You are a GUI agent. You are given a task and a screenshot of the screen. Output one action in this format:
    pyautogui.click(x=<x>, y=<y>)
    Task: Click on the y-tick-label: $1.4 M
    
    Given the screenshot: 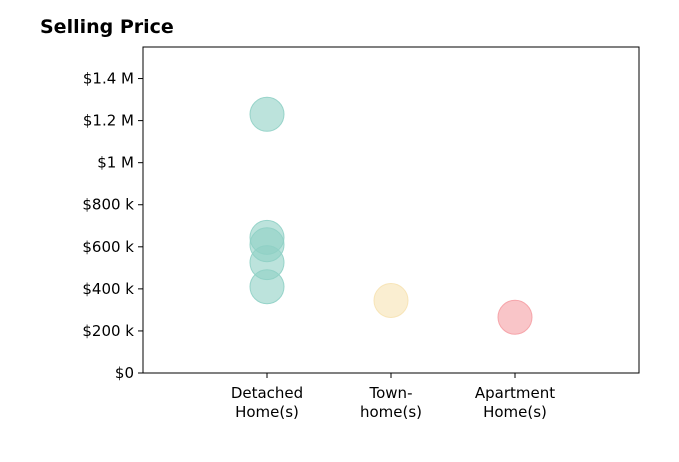 What is the action you would take?
    pyautogui.click(x=108, y=79)
    